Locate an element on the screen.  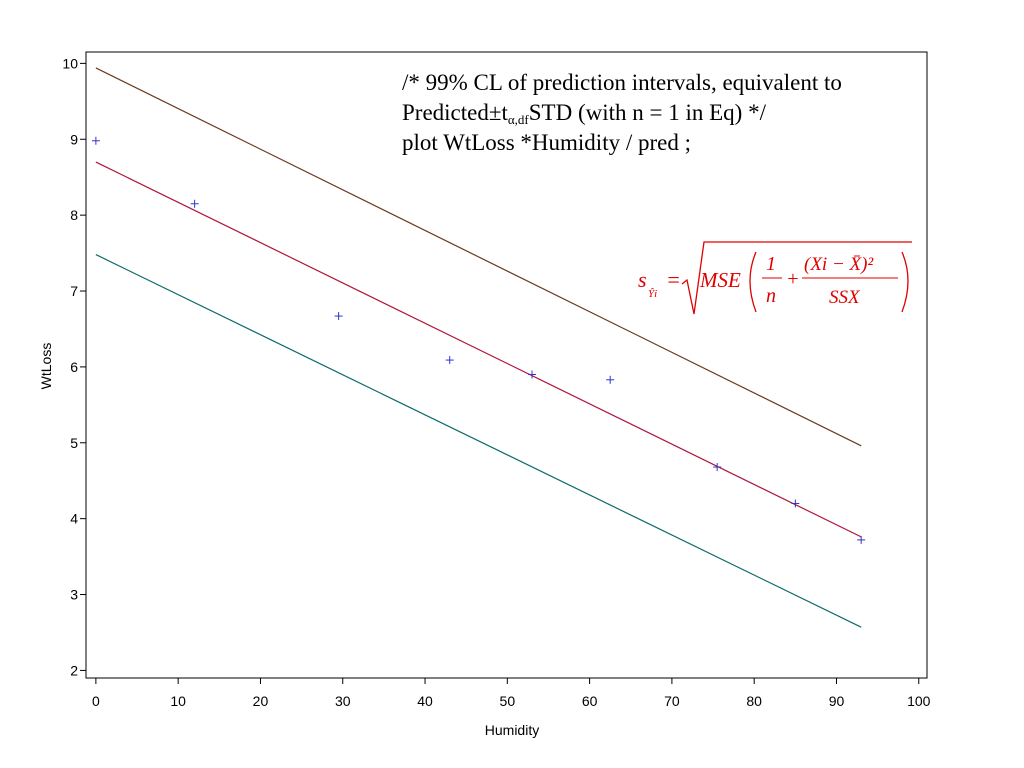
y-tick-label: 6 is located at coordinates (74, 367).